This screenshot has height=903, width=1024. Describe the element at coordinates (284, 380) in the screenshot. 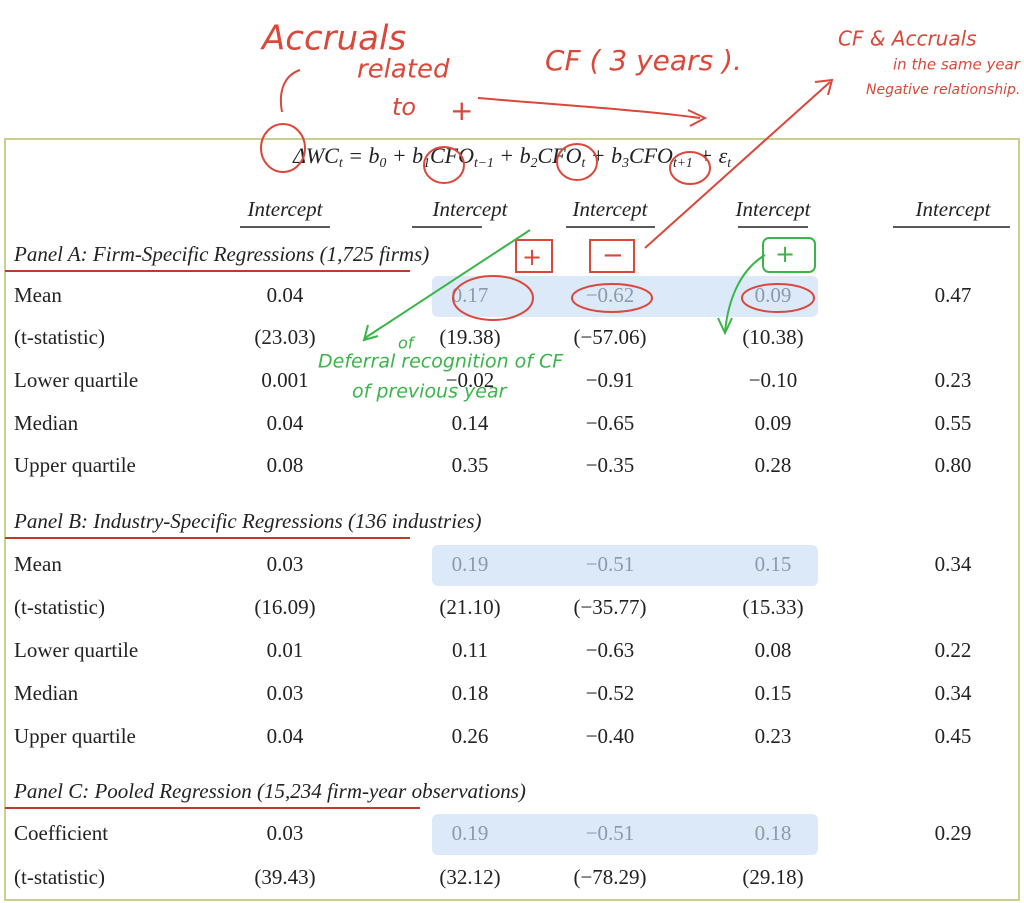

I see `cell: 0.001` at that location.